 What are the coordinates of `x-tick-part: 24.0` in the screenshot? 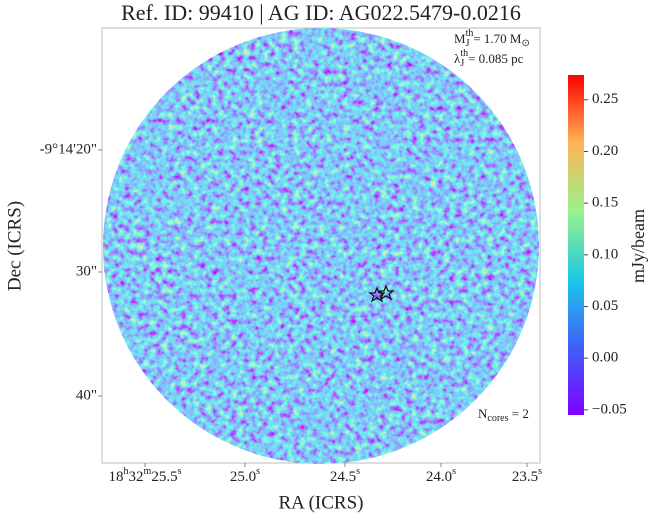 It's located at (439, 477).